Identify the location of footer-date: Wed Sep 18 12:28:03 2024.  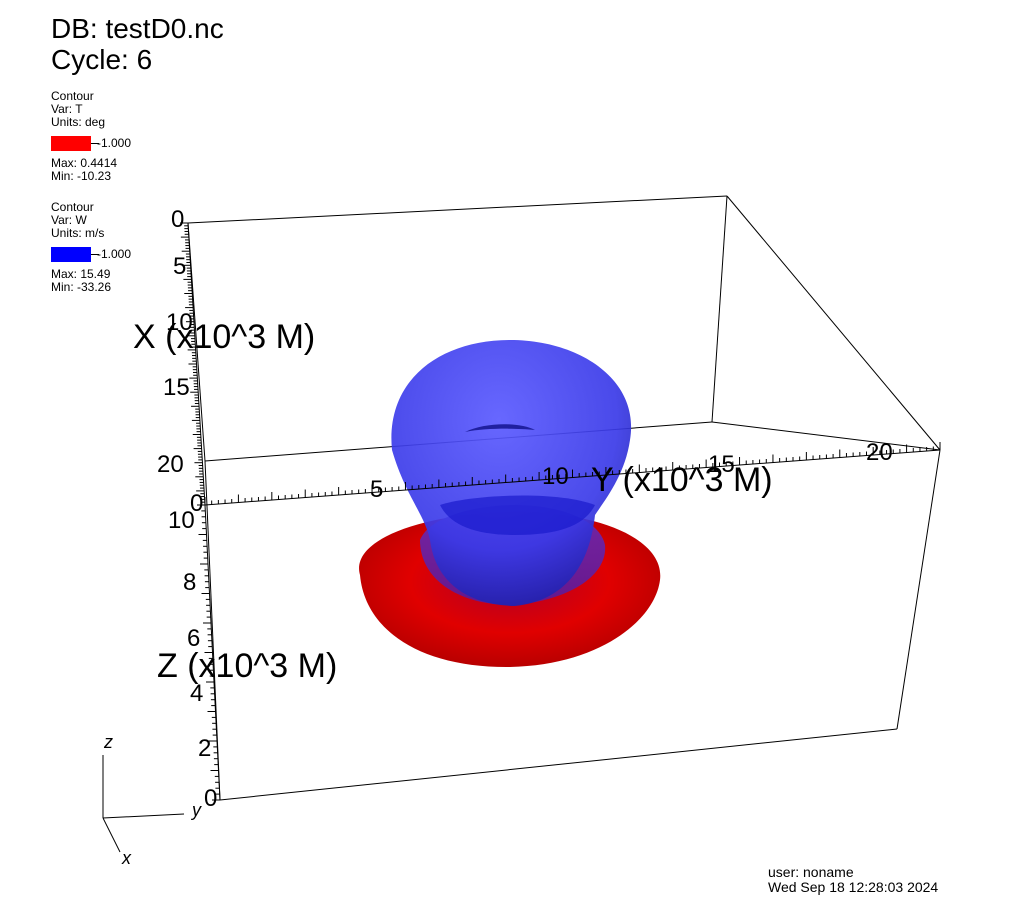
(853, 887).